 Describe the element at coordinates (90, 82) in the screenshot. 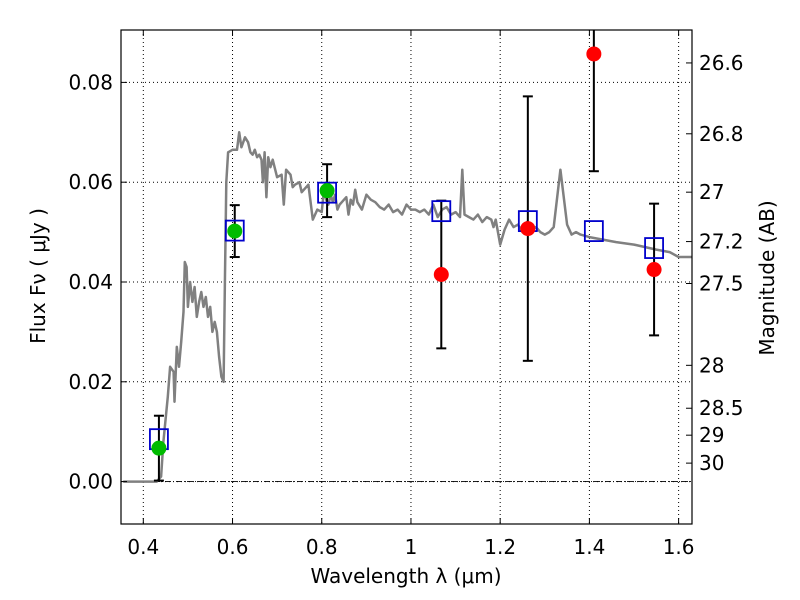

I see `y-tick-label: 0.08` at that location.